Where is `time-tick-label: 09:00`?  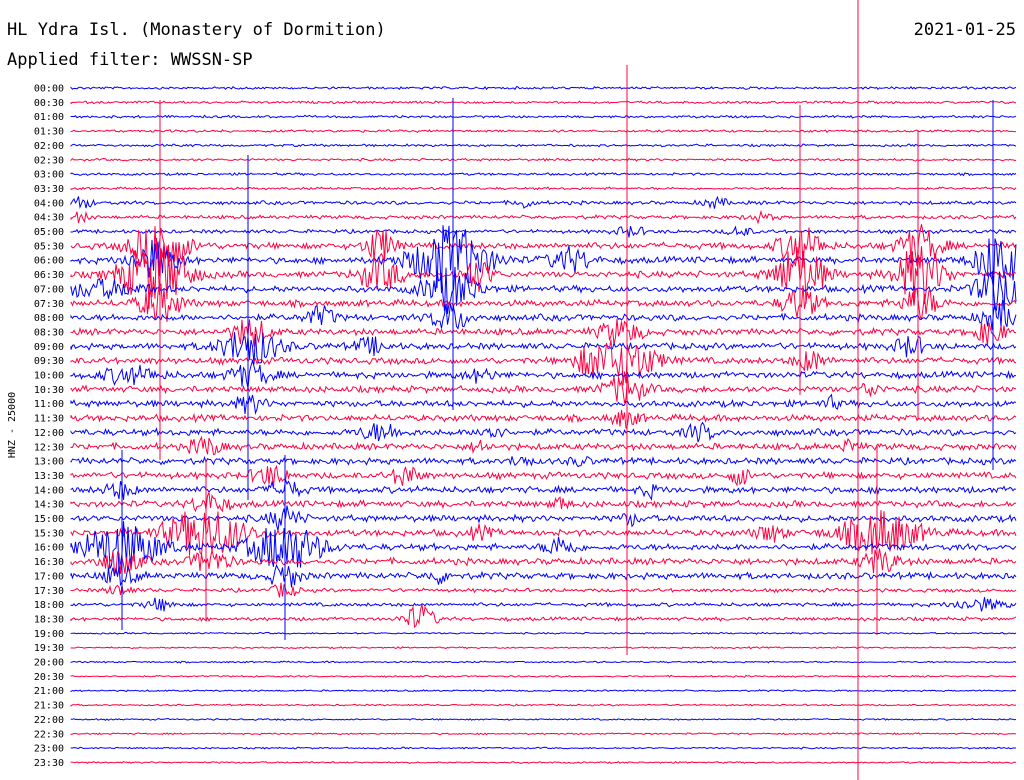 time-tick-label: 09:00 is located at coordinates (49, 347).